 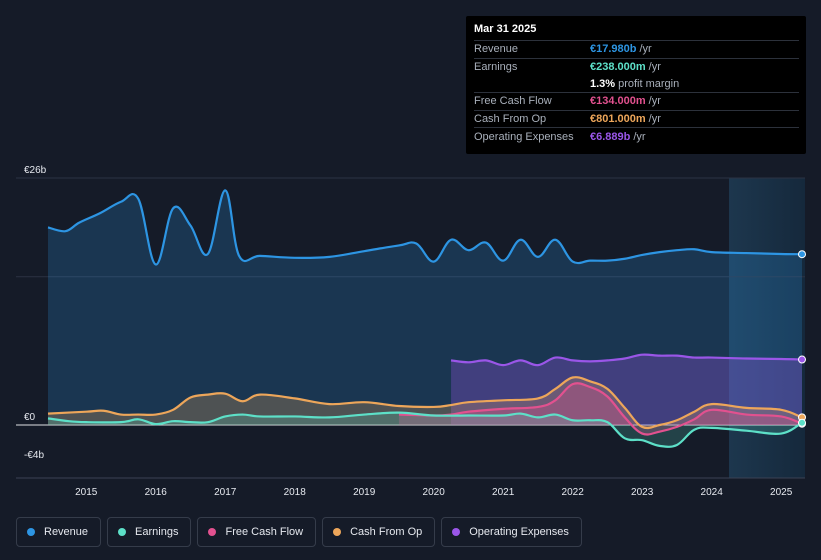 I want to click on legend-label: Cash From Op, so click(x=386, y=532).